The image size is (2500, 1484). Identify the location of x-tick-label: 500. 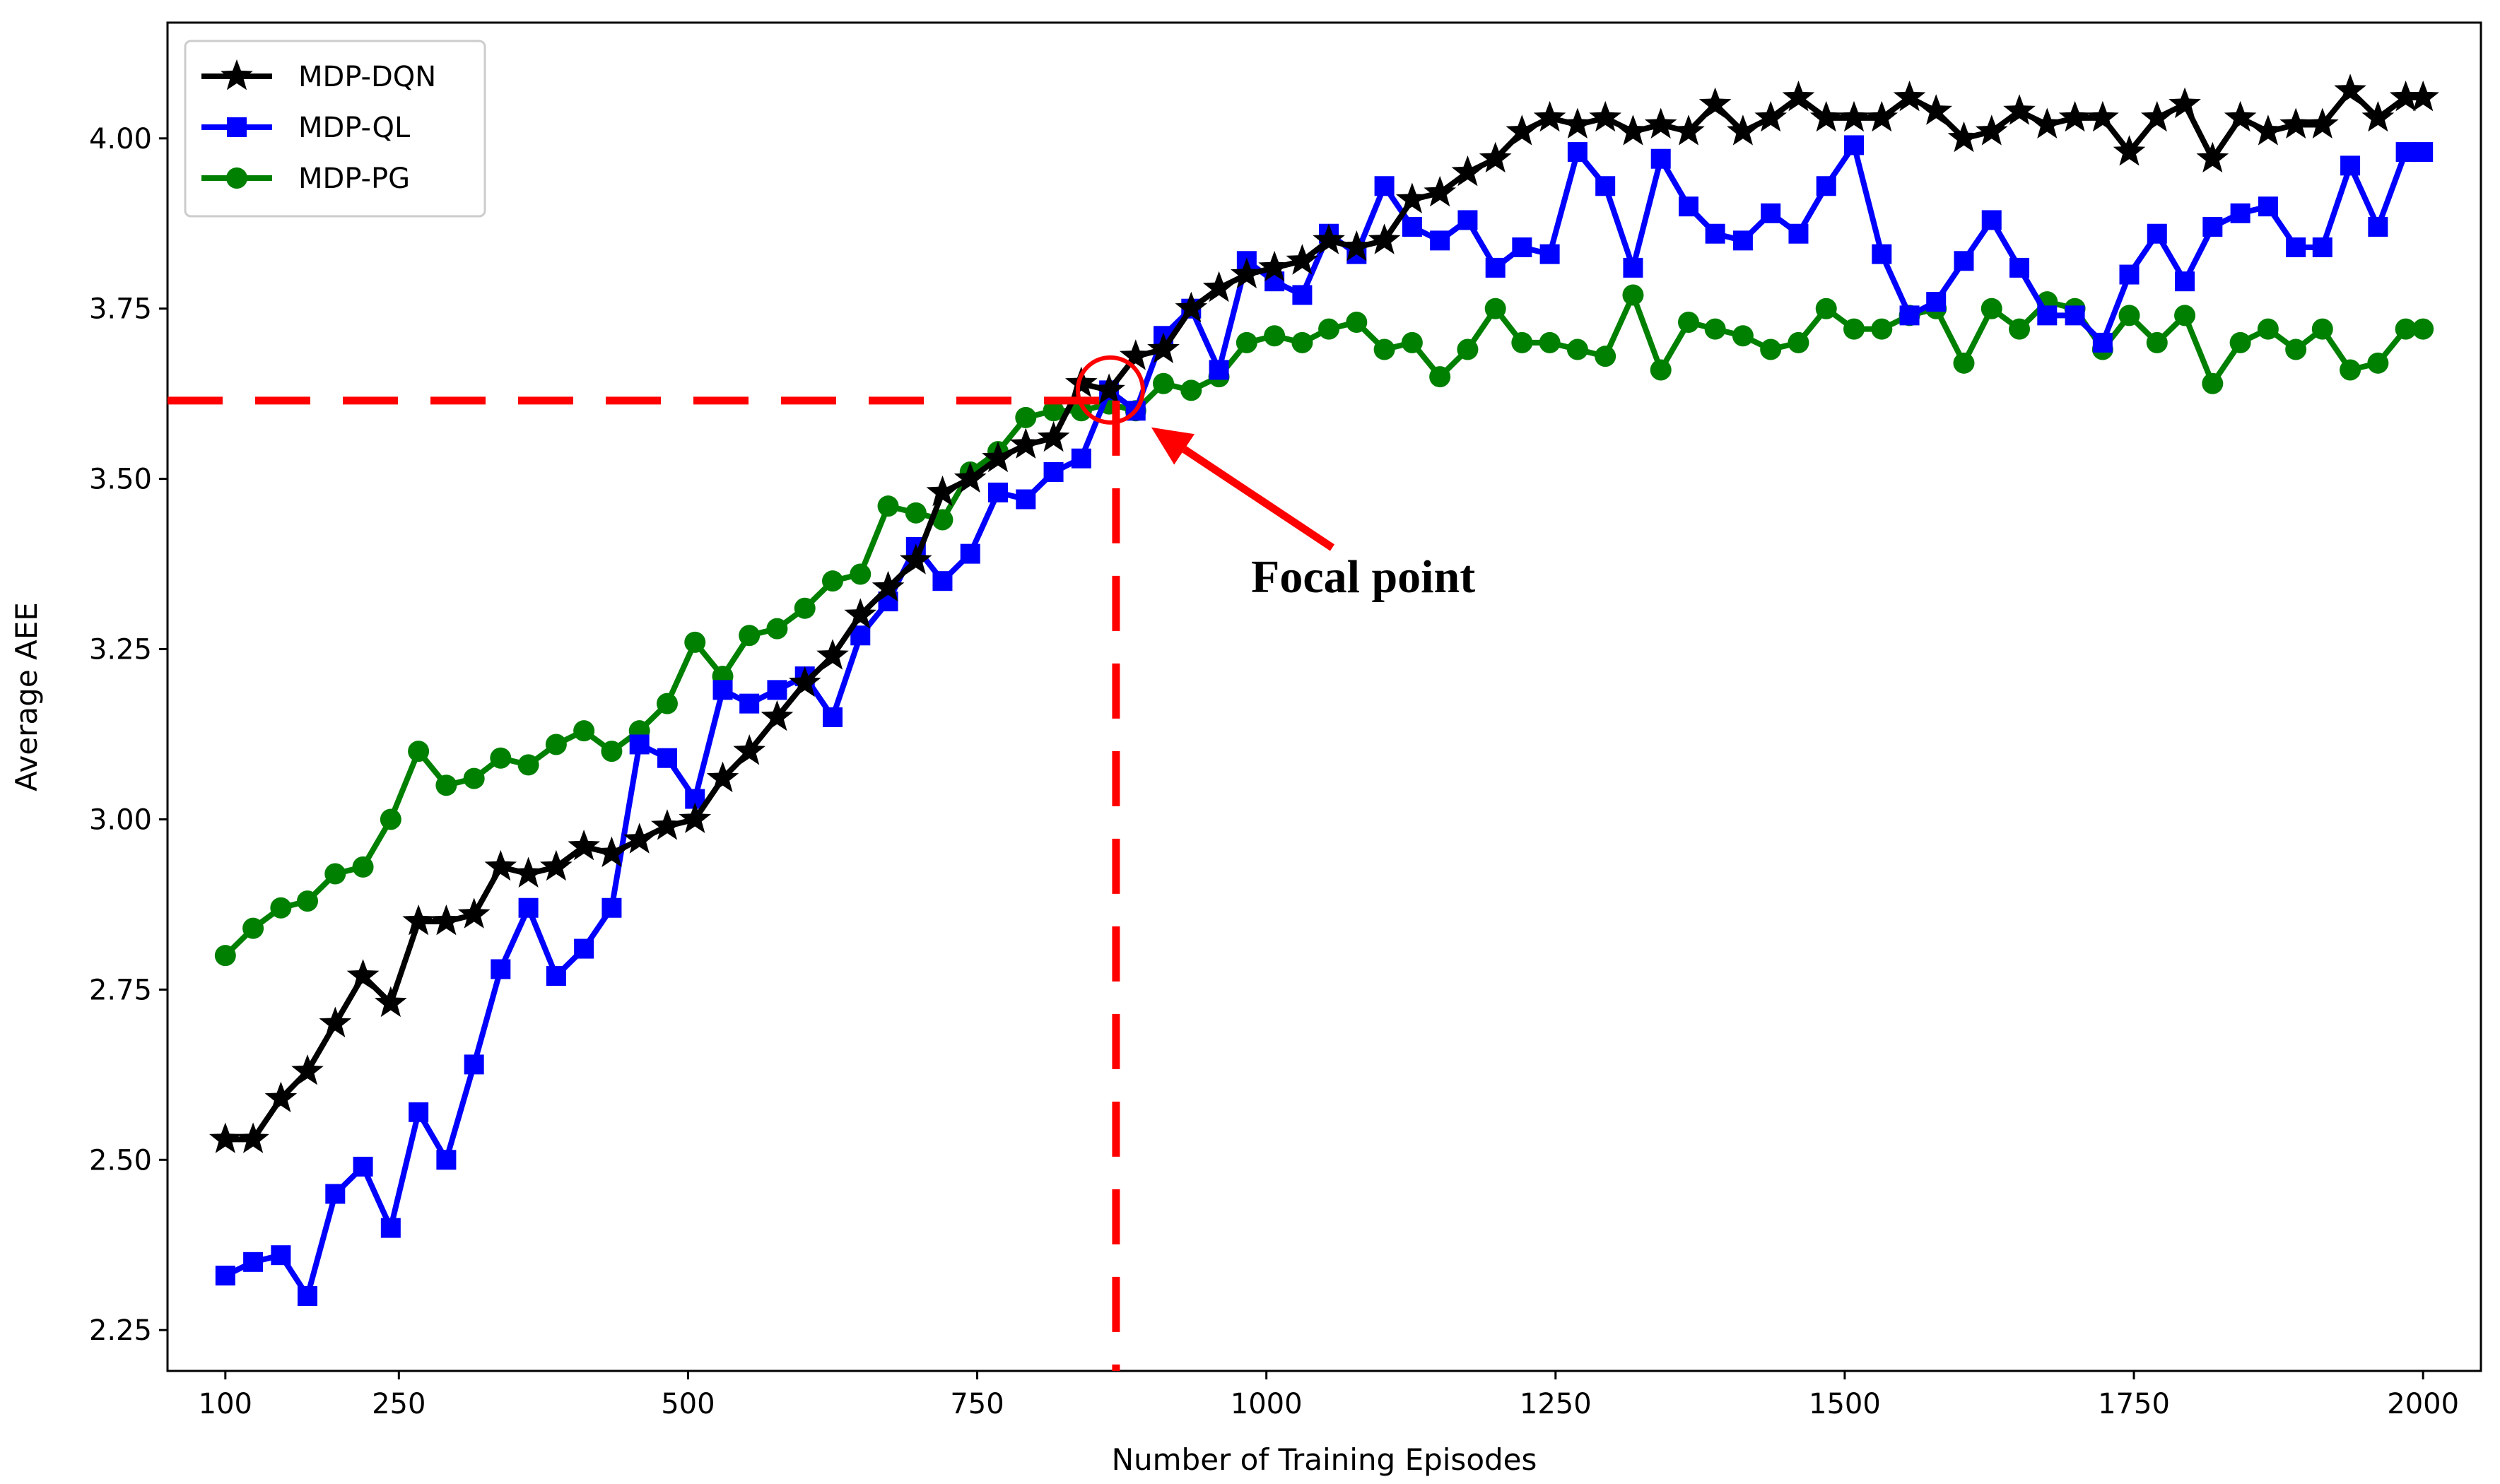
(688, 1404).